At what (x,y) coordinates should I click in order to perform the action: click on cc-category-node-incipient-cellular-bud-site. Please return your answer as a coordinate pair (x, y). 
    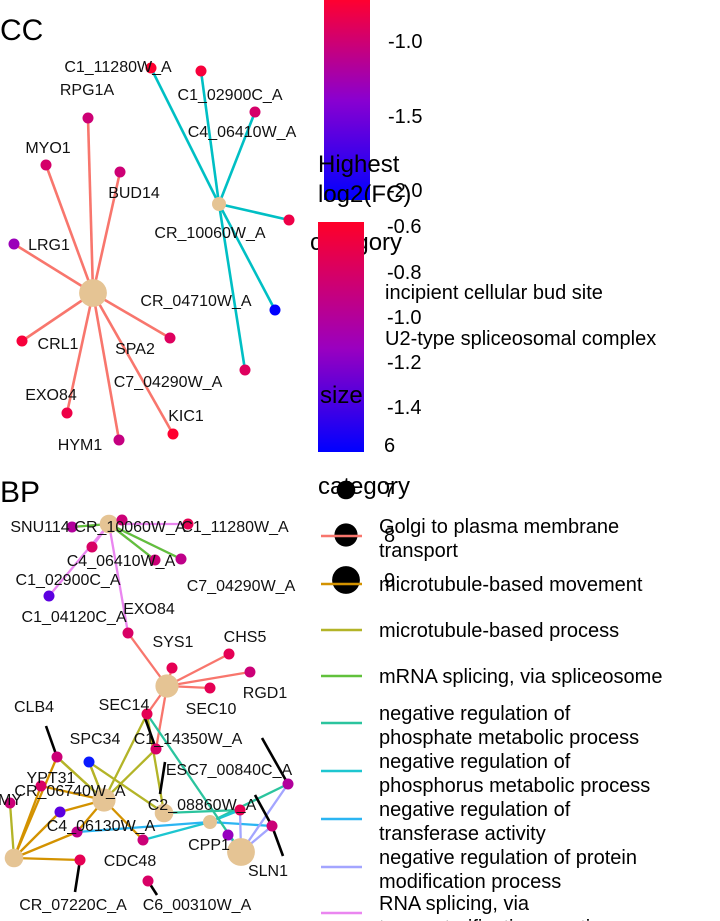
    Looking at the image, I should click on (93, 293).